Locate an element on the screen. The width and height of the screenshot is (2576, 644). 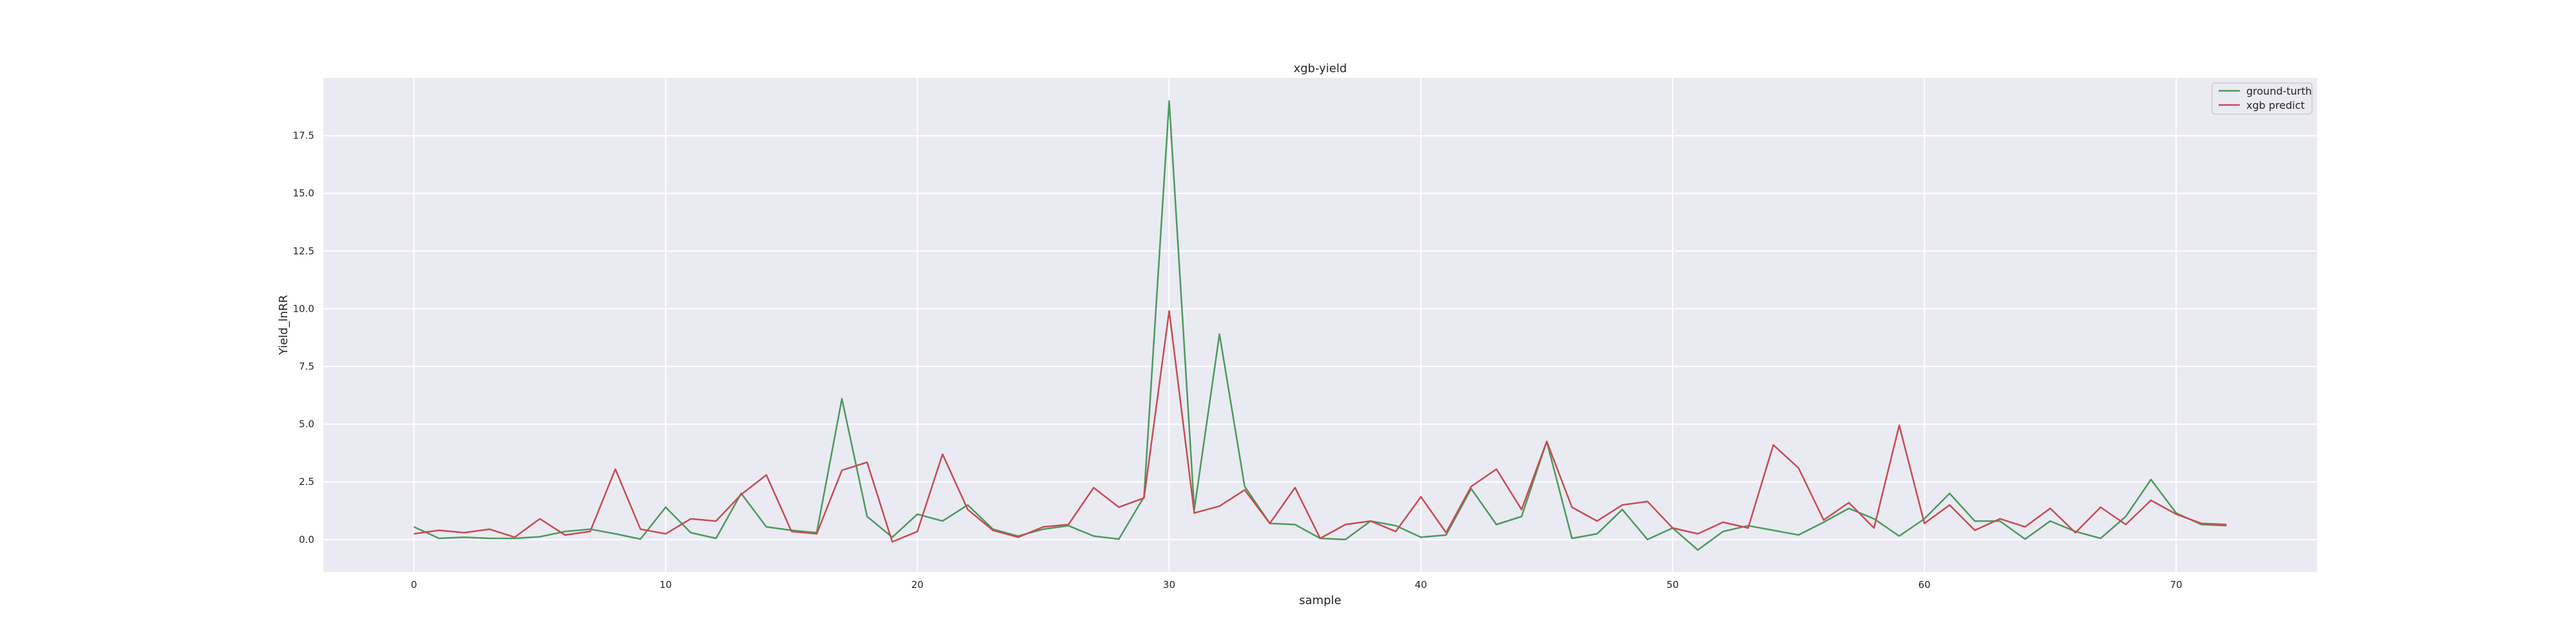
chart-title: xgb-yield is located at coordinates (1320, 68).